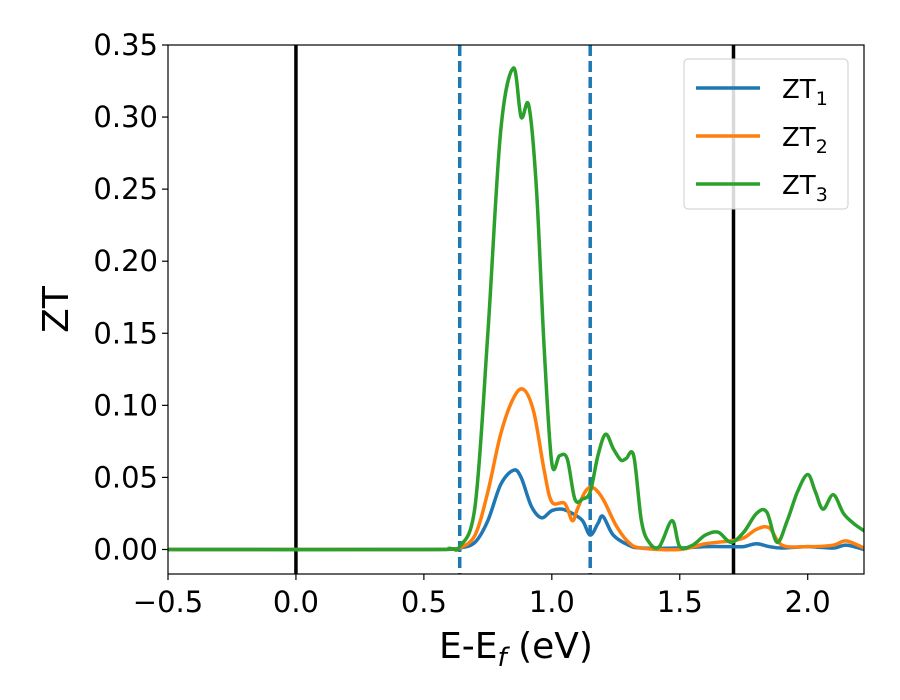 The image size is (900, 700). I want to click on x-tick-label: 1.5, so click(680, 602).